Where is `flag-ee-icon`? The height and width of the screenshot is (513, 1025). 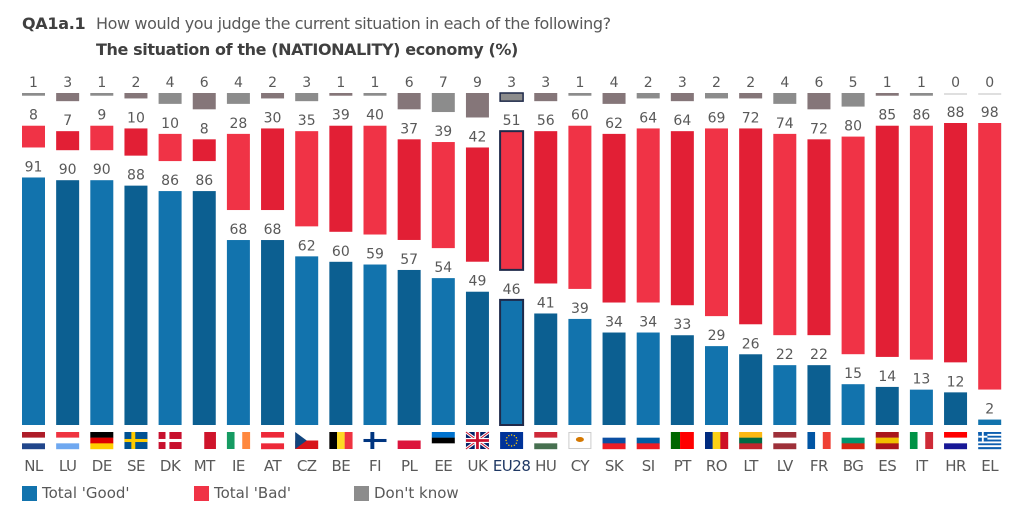 flag-ee-icon is located at coordinates (443, 441).